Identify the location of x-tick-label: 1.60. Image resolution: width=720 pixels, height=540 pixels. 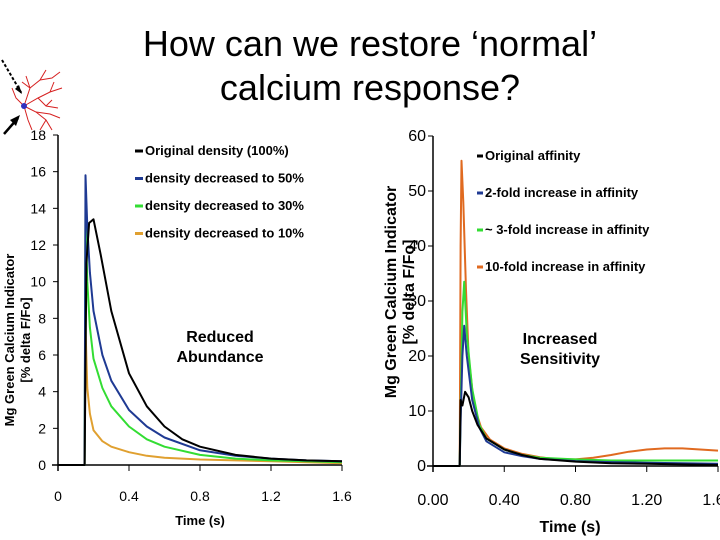
(711, 500).